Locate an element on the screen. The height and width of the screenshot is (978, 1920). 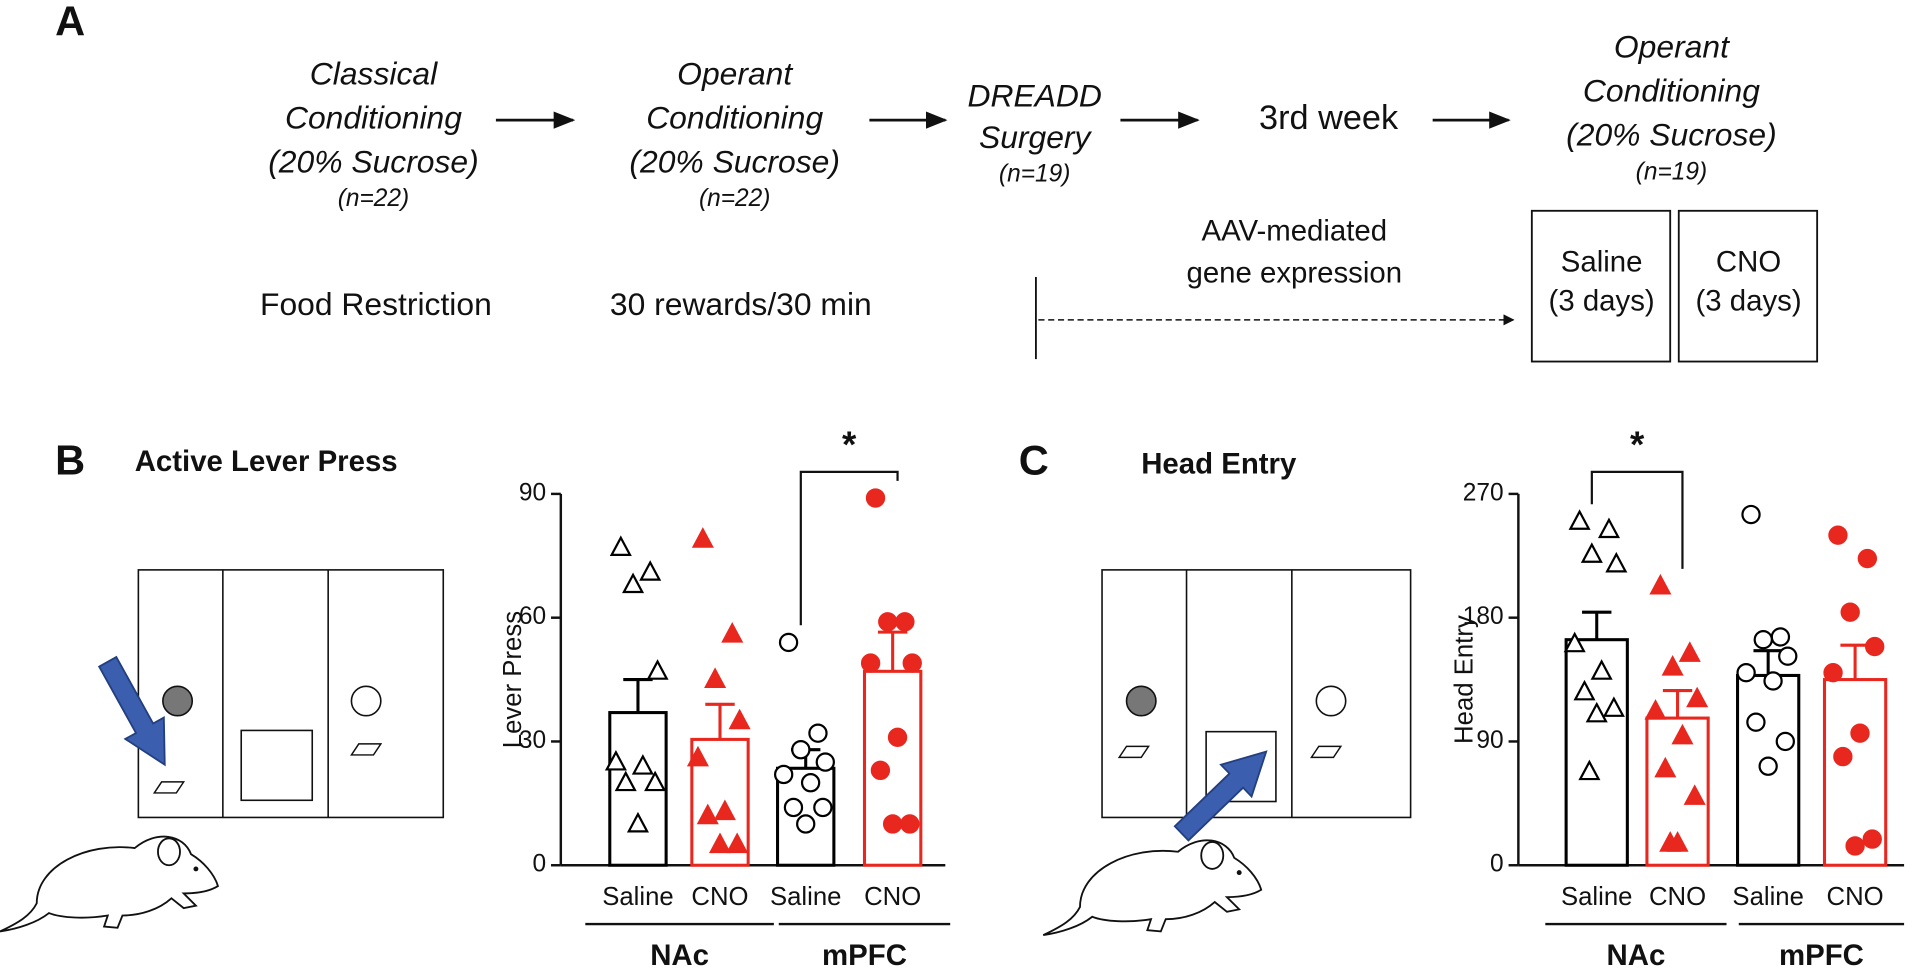
significance-bracket is located at coordinates (1637, 519).